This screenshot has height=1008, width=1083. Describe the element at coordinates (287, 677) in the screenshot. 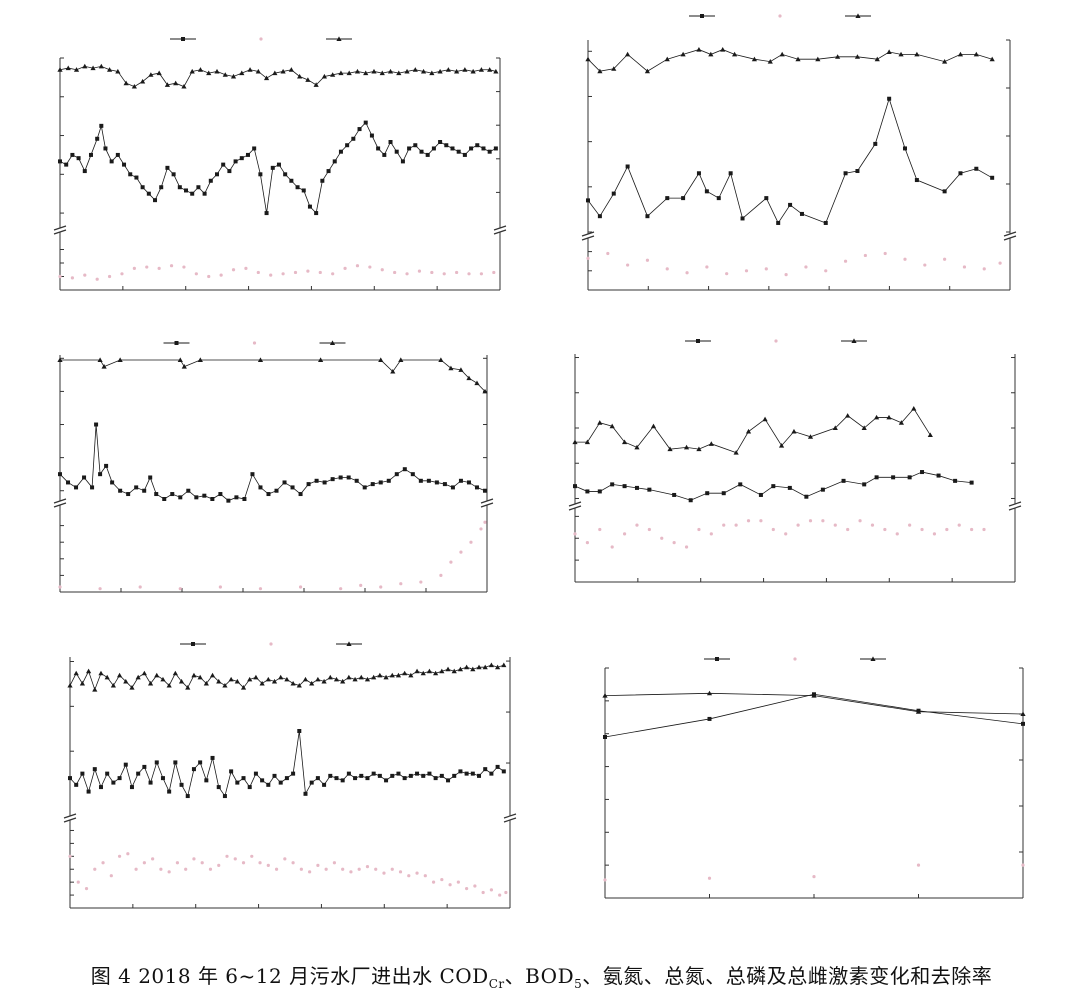

I see `series-removal` at that location.